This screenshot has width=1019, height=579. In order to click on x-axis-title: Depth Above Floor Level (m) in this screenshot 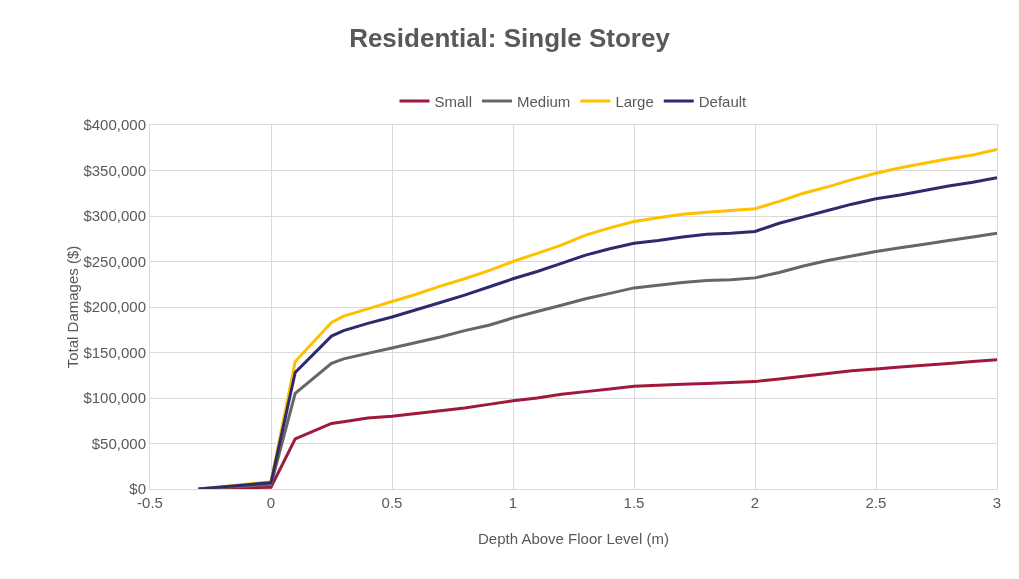, I will do `click(573, 538)`.